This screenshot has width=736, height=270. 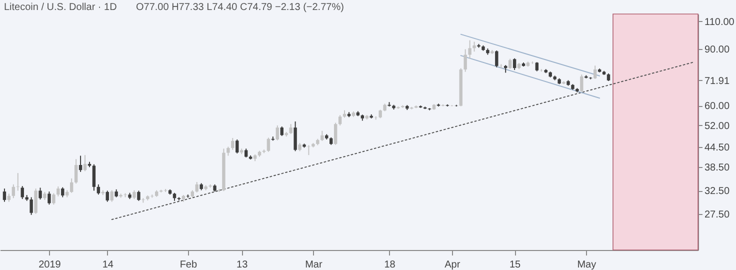 I want to click on x-tick-label: 2019, so click(x=50, y=265).